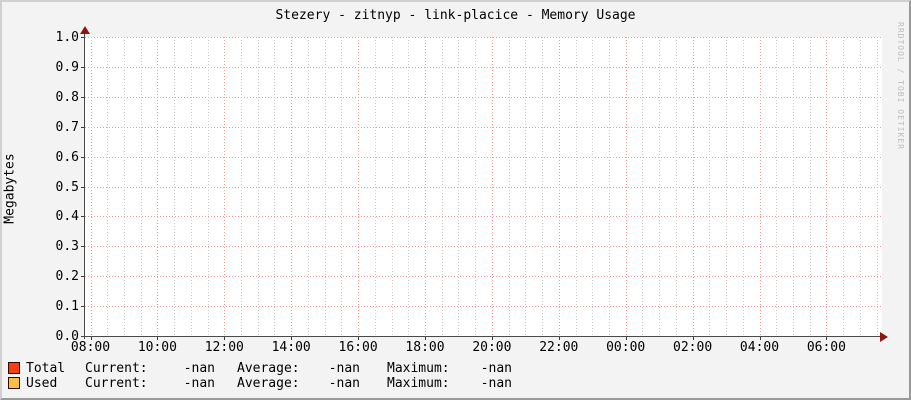  What do you see at coordinates (693, 347) in the screenshot?
I see `x-axis-tick-label: 02:00` at bounding box center [693, 347].